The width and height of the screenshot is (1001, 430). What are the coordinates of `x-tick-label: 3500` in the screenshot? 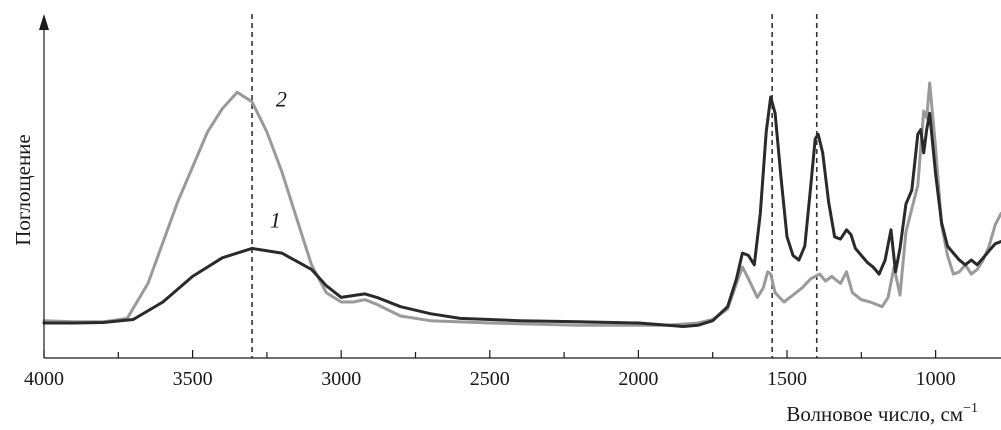 It's located at (193, 379).